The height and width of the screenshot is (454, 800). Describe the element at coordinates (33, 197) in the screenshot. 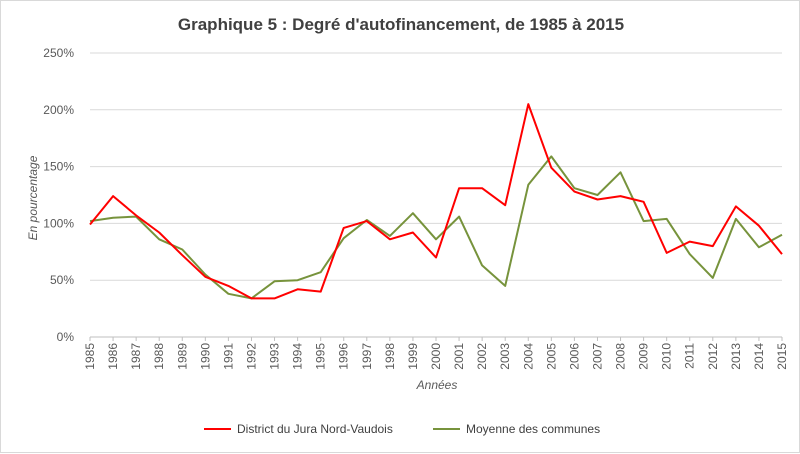

I see `y-axis-label: En pourcentage` at that location.